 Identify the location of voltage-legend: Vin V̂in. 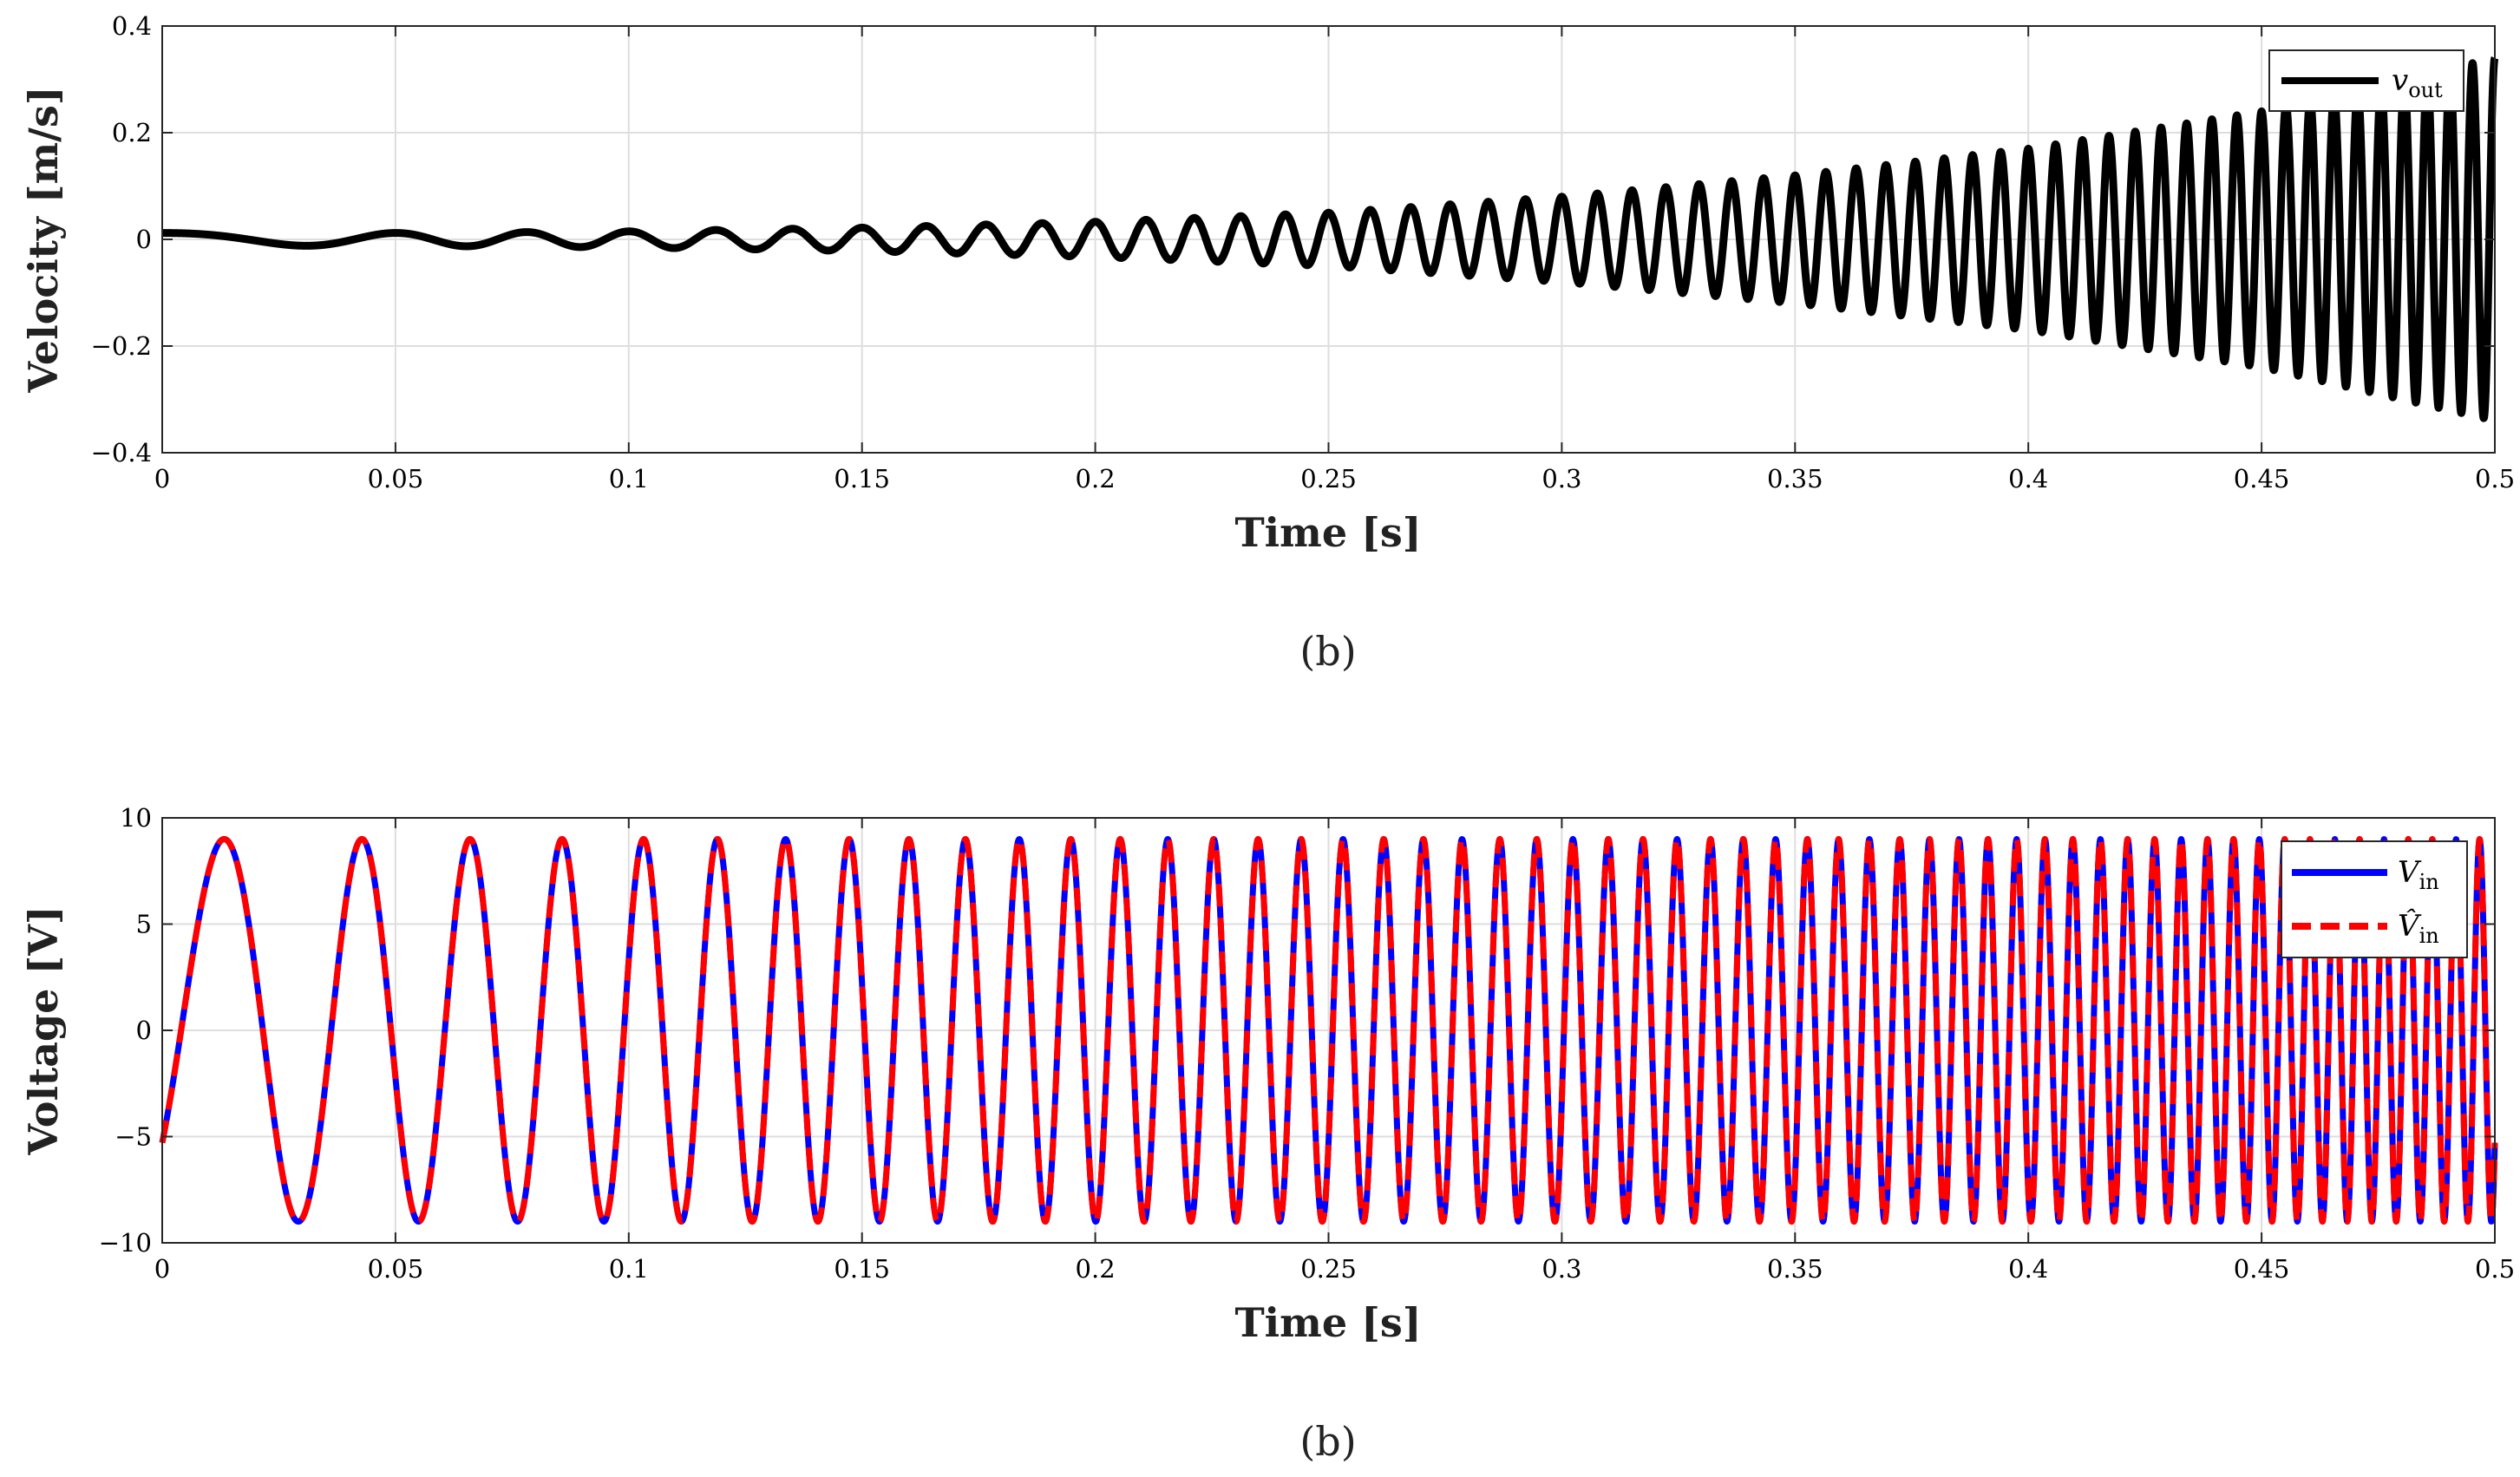
(2374, 899).